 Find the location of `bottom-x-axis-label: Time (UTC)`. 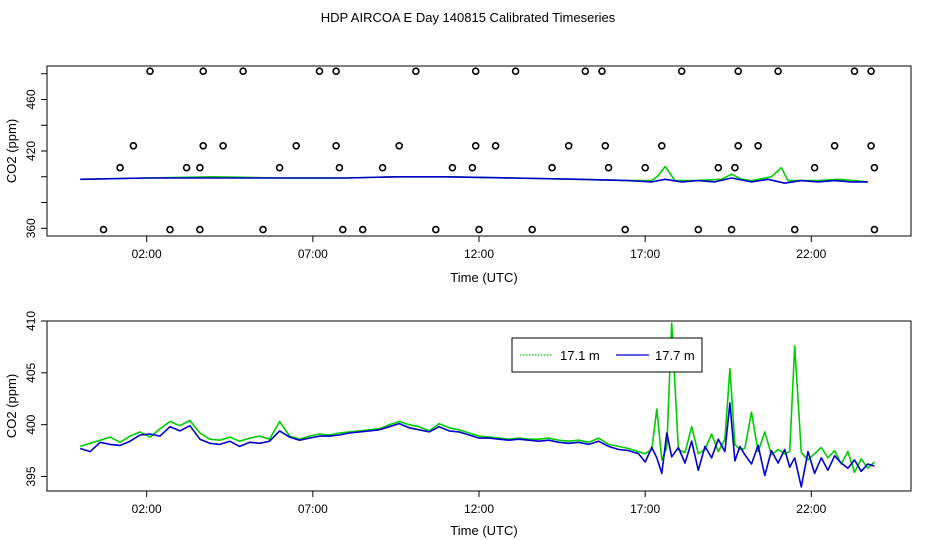

bottom-x-axis-label: Time (UTC) is located at coordinates (483, 530).